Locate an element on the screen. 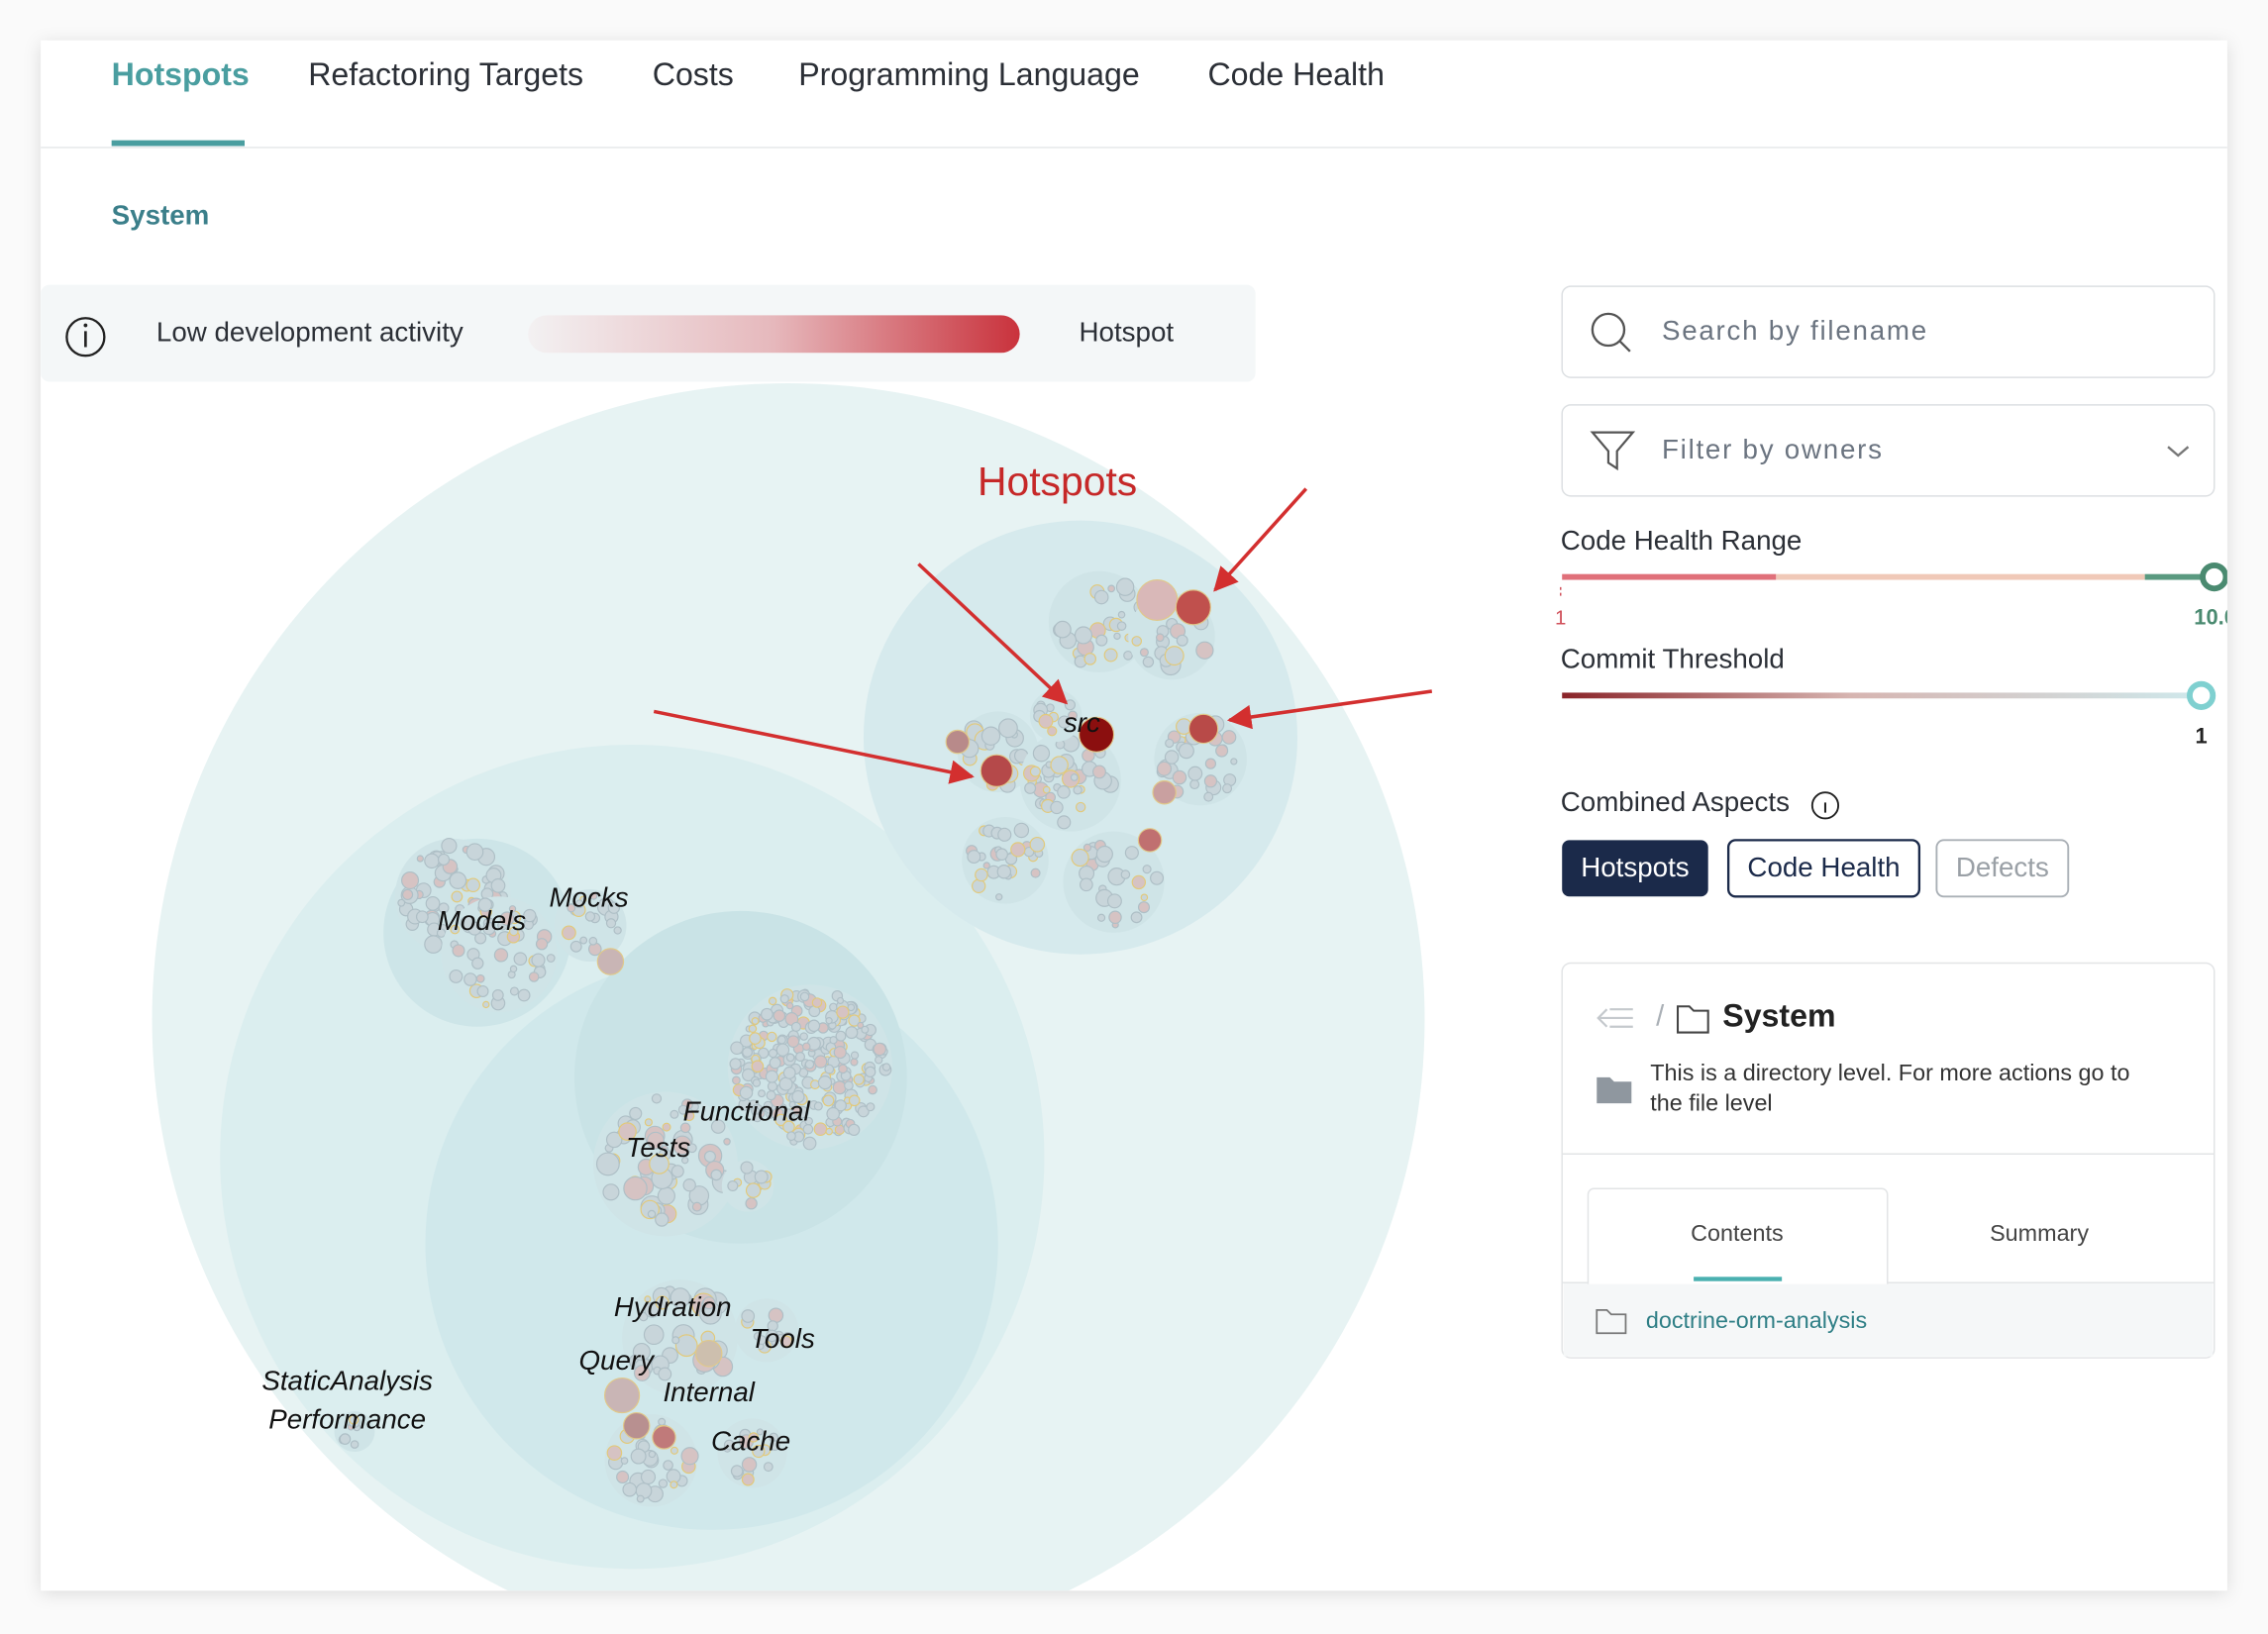 The width and height of the screenshot is (2268, 1634). info-icon is located at coordinates (85, 337).